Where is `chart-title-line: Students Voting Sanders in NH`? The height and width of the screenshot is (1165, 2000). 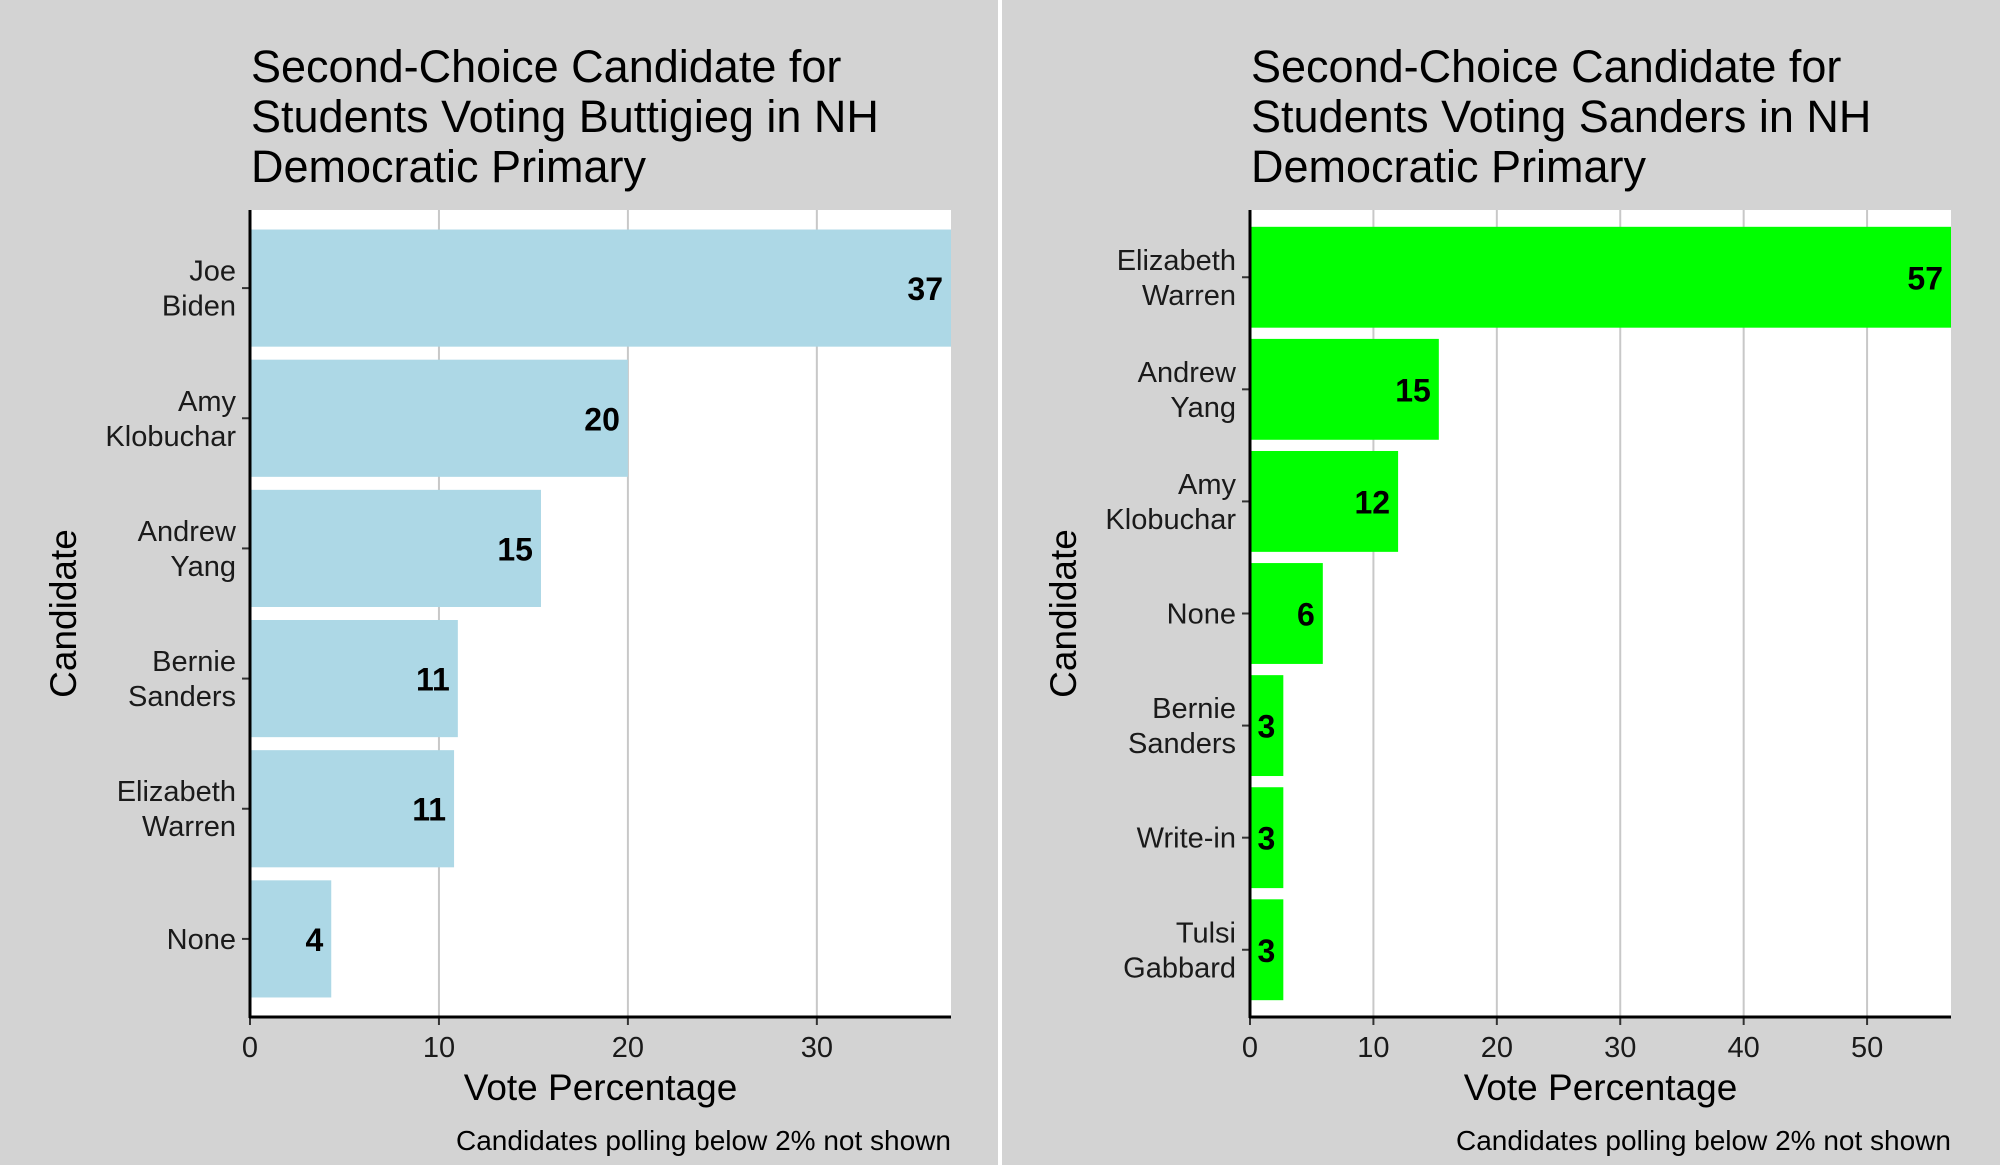
chart-title-line: Students Voting Sanders in NH is located at coordinates (1561, 116).